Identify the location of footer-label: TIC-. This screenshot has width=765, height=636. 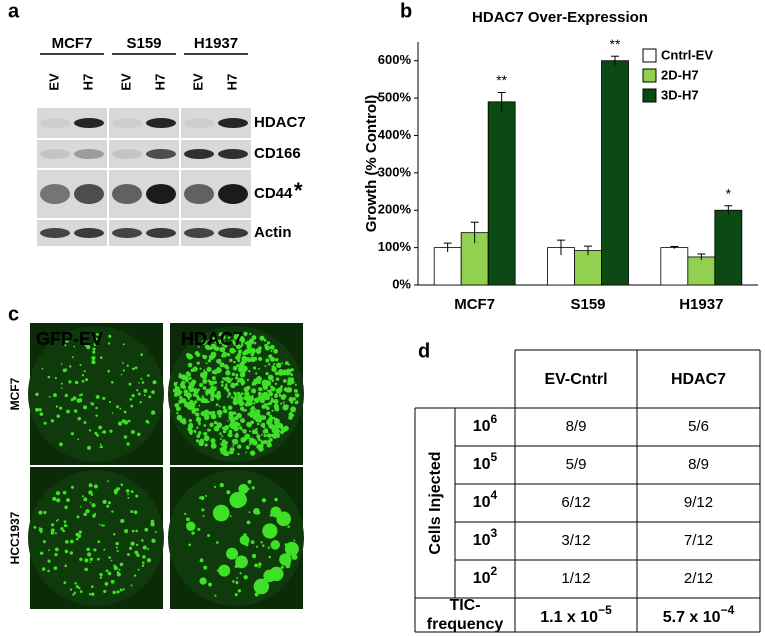
(464, 605).